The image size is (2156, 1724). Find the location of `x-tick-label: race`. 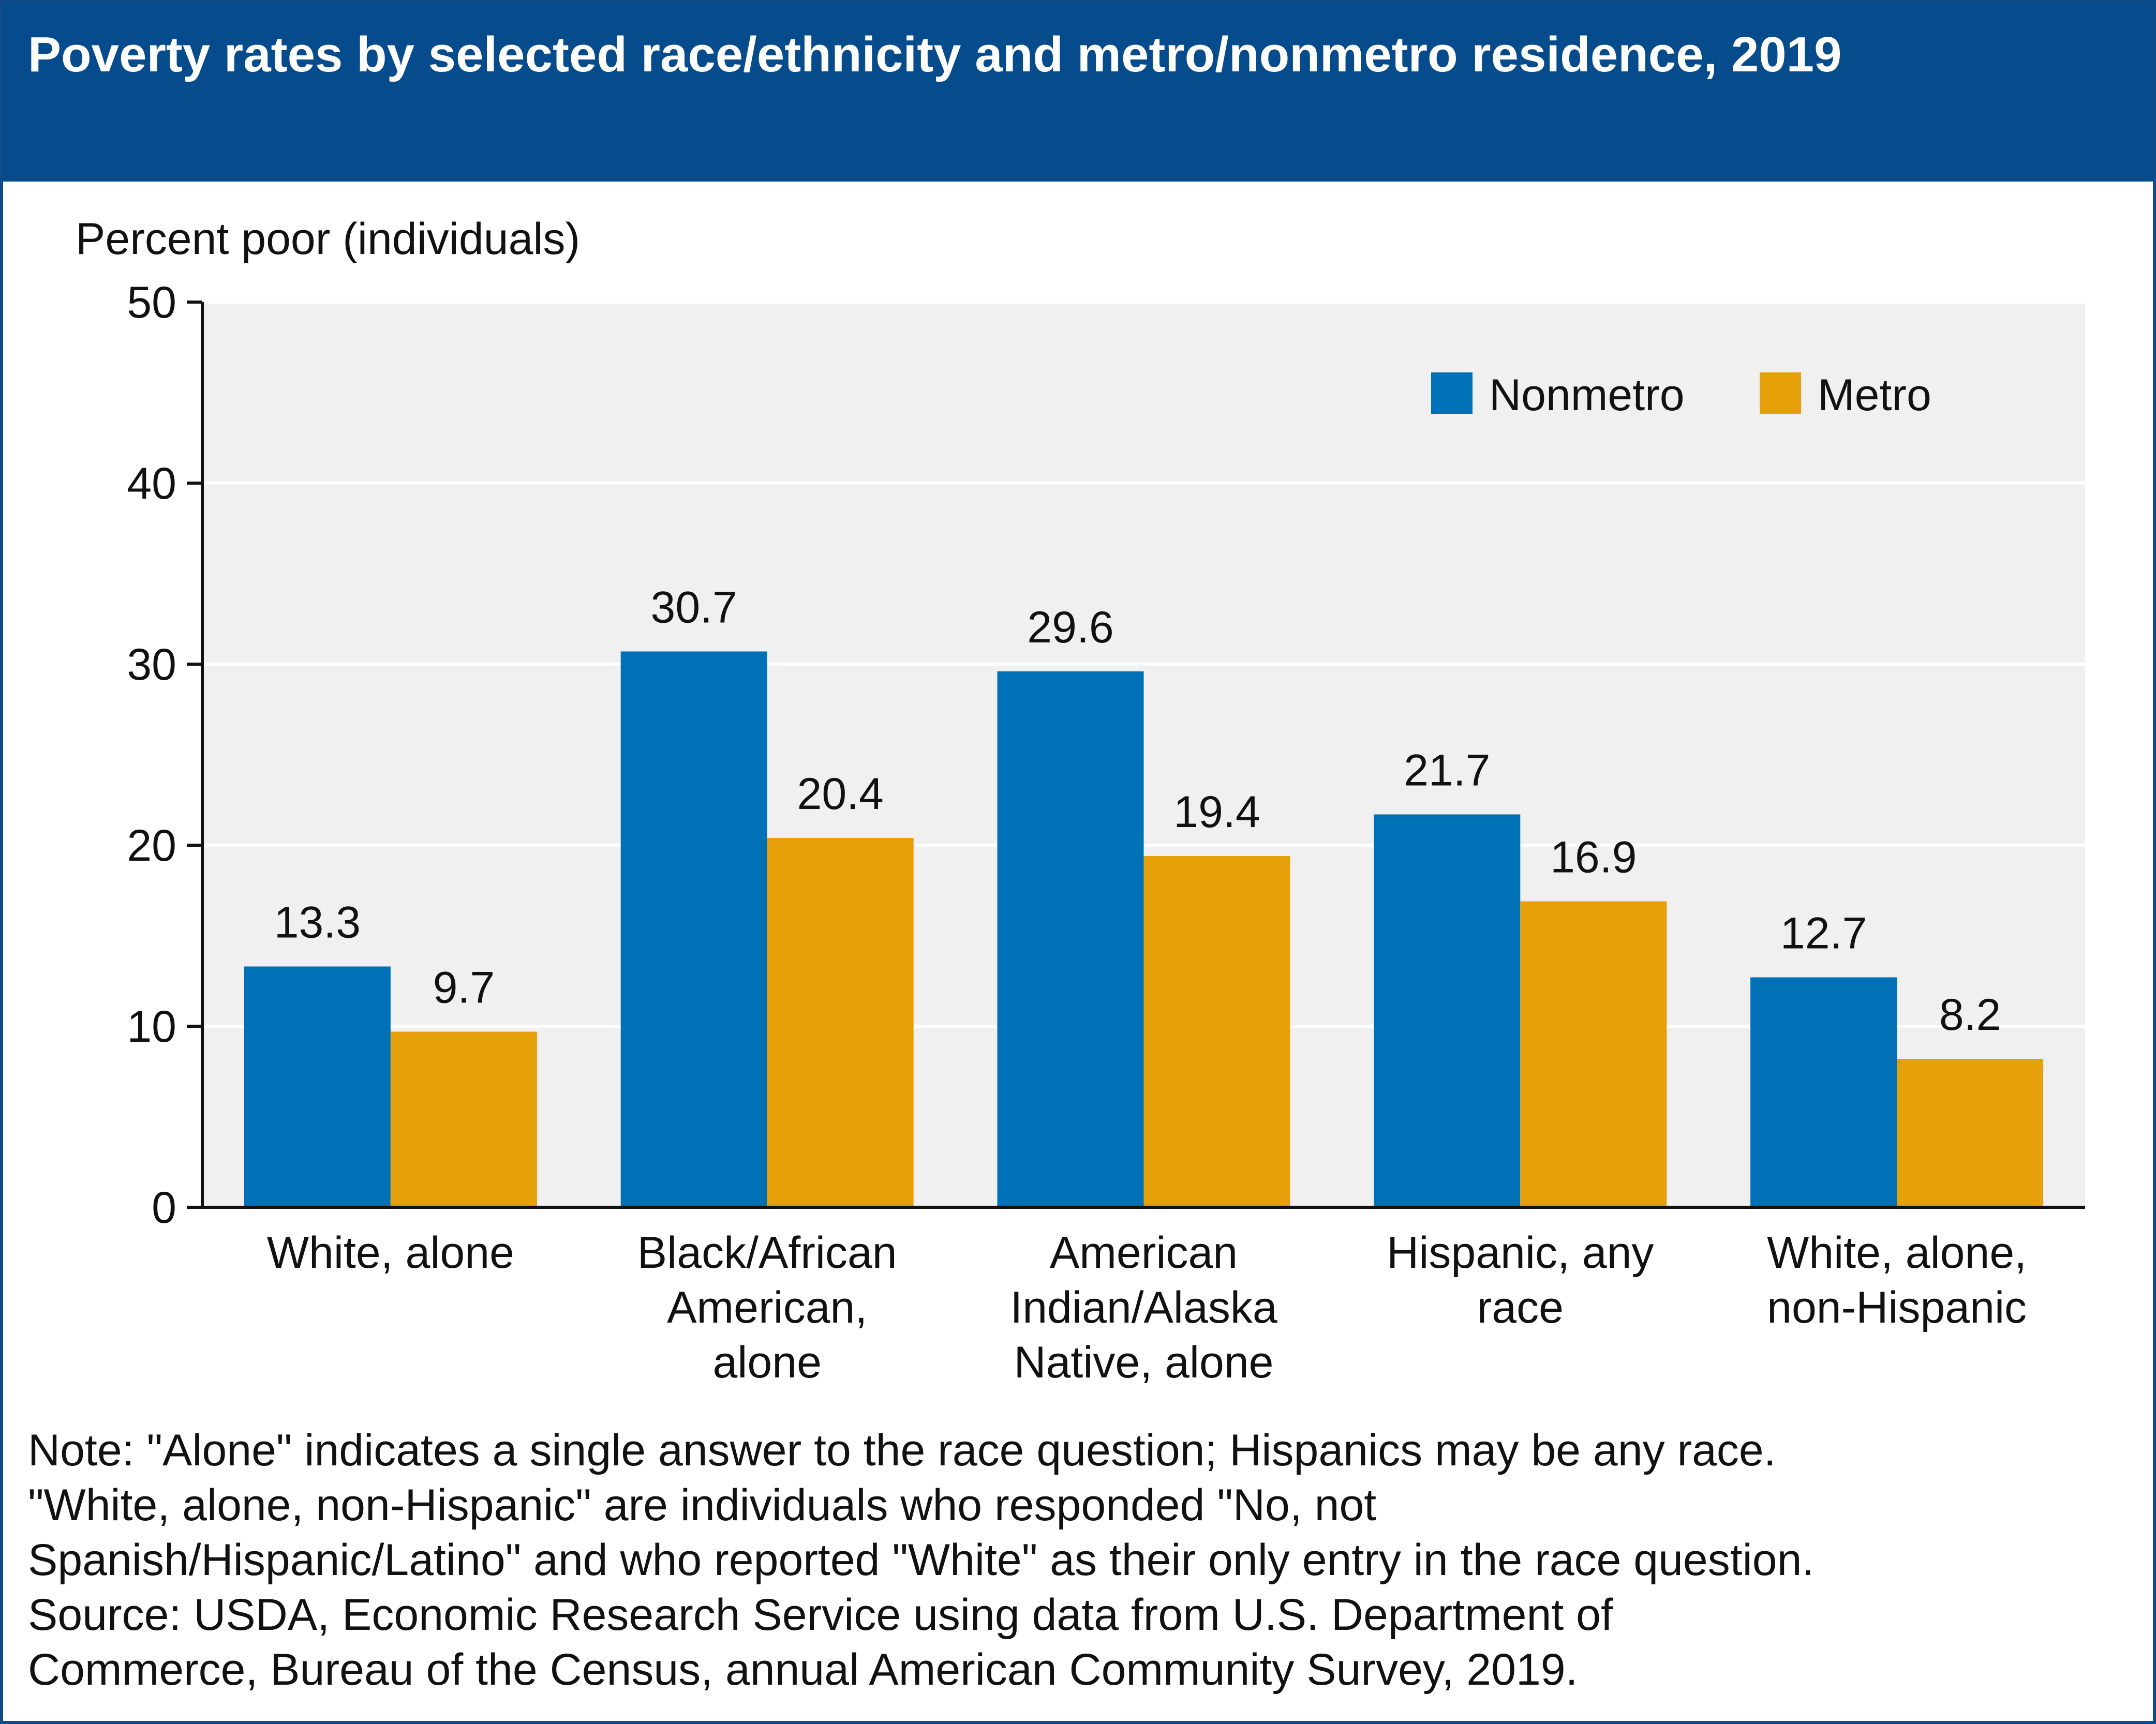

x-tick-label: race is located at coordinates (1520, 1307).